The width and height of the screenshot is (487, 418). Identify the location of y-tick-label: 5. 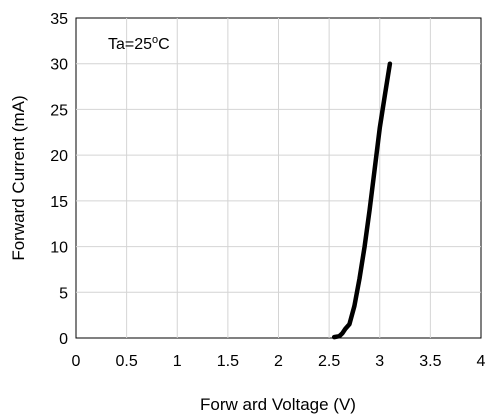
(63, 293).